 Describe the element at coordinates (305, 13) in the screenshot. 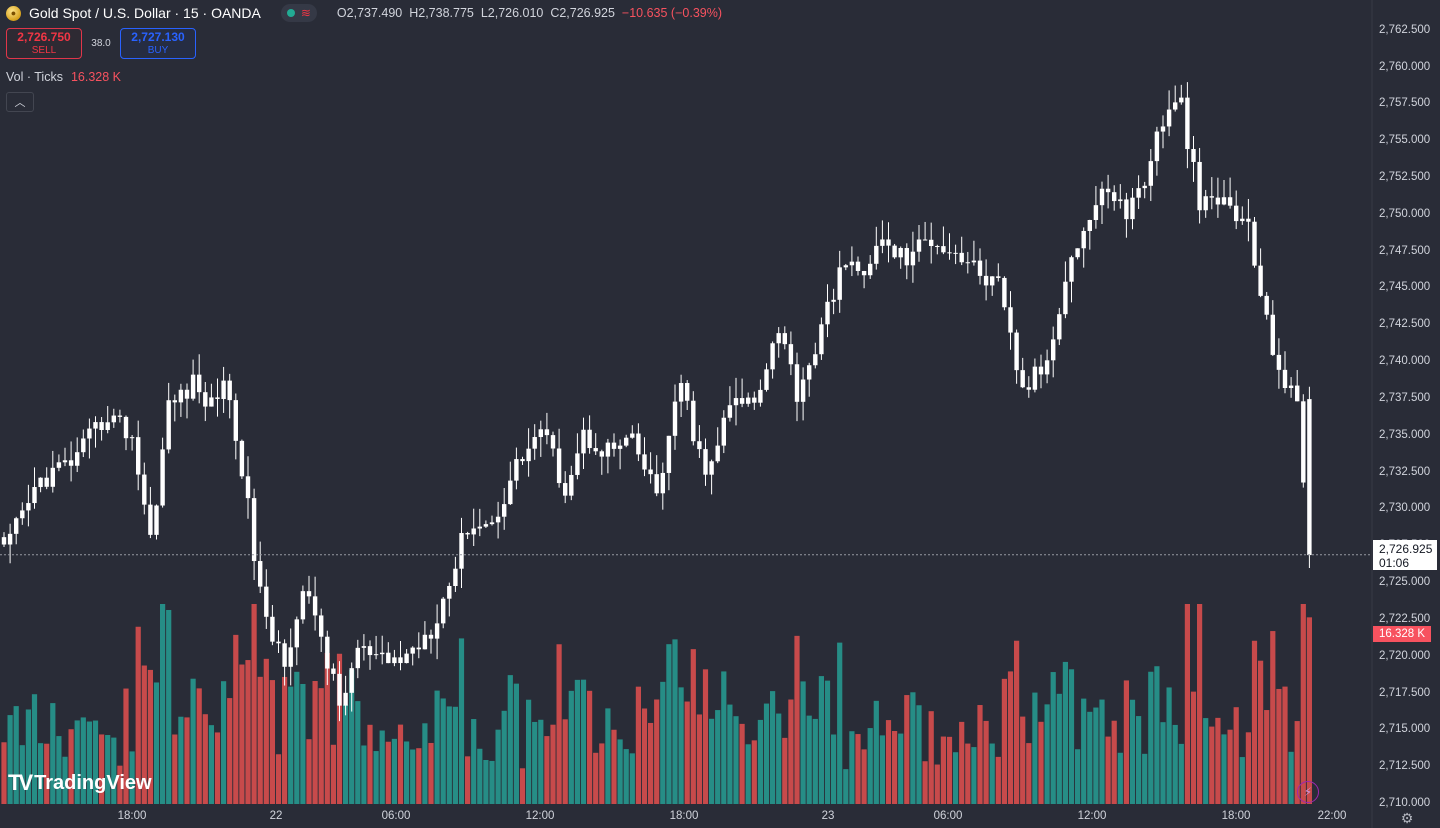

I see `wave-icon: ≋` at that location.